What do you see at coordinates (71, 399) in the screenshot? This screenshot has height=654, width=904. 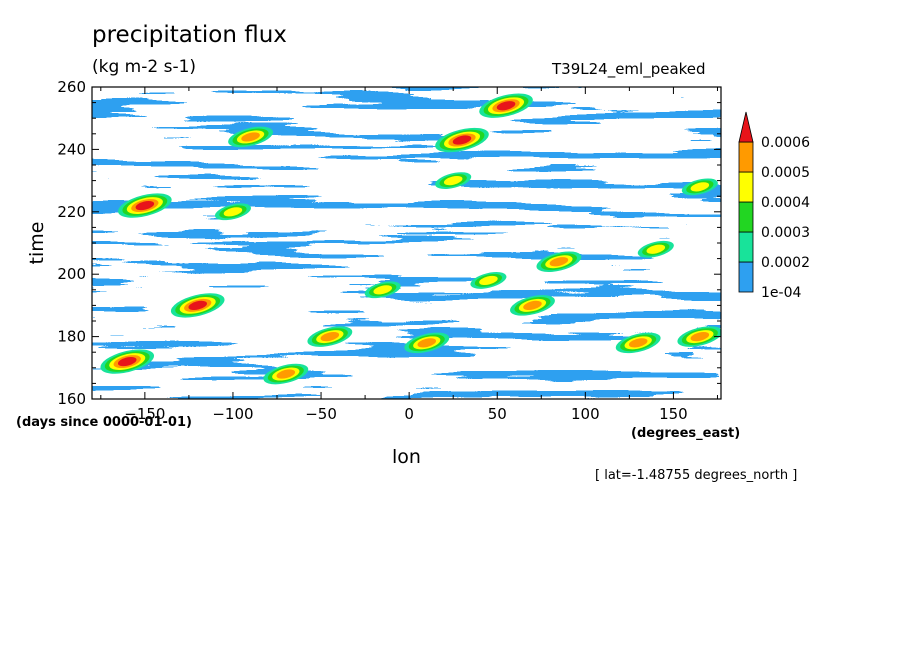 I see `y-tick-label: 160` at bounding box center [71, 399].